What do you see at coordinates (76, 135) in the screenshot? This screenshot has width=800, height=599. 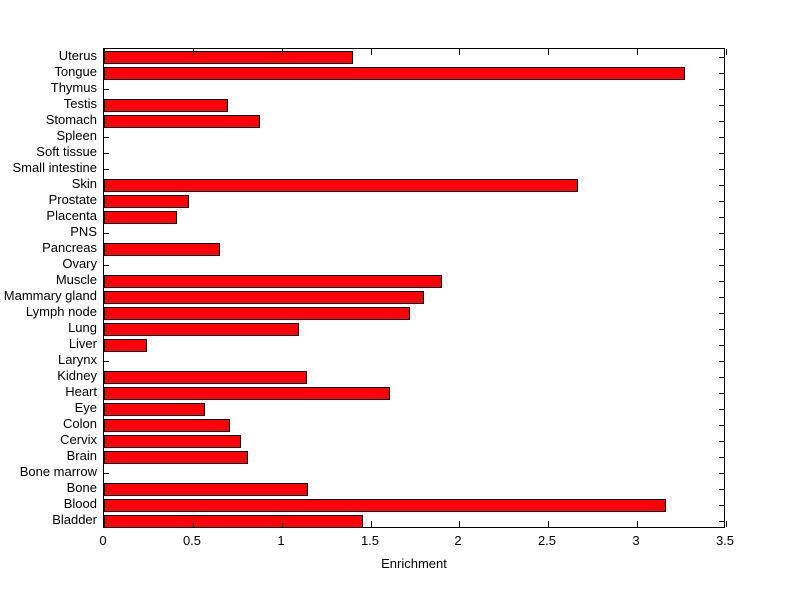 I see `category-label: Spleen` at bounding box center [76, 135].